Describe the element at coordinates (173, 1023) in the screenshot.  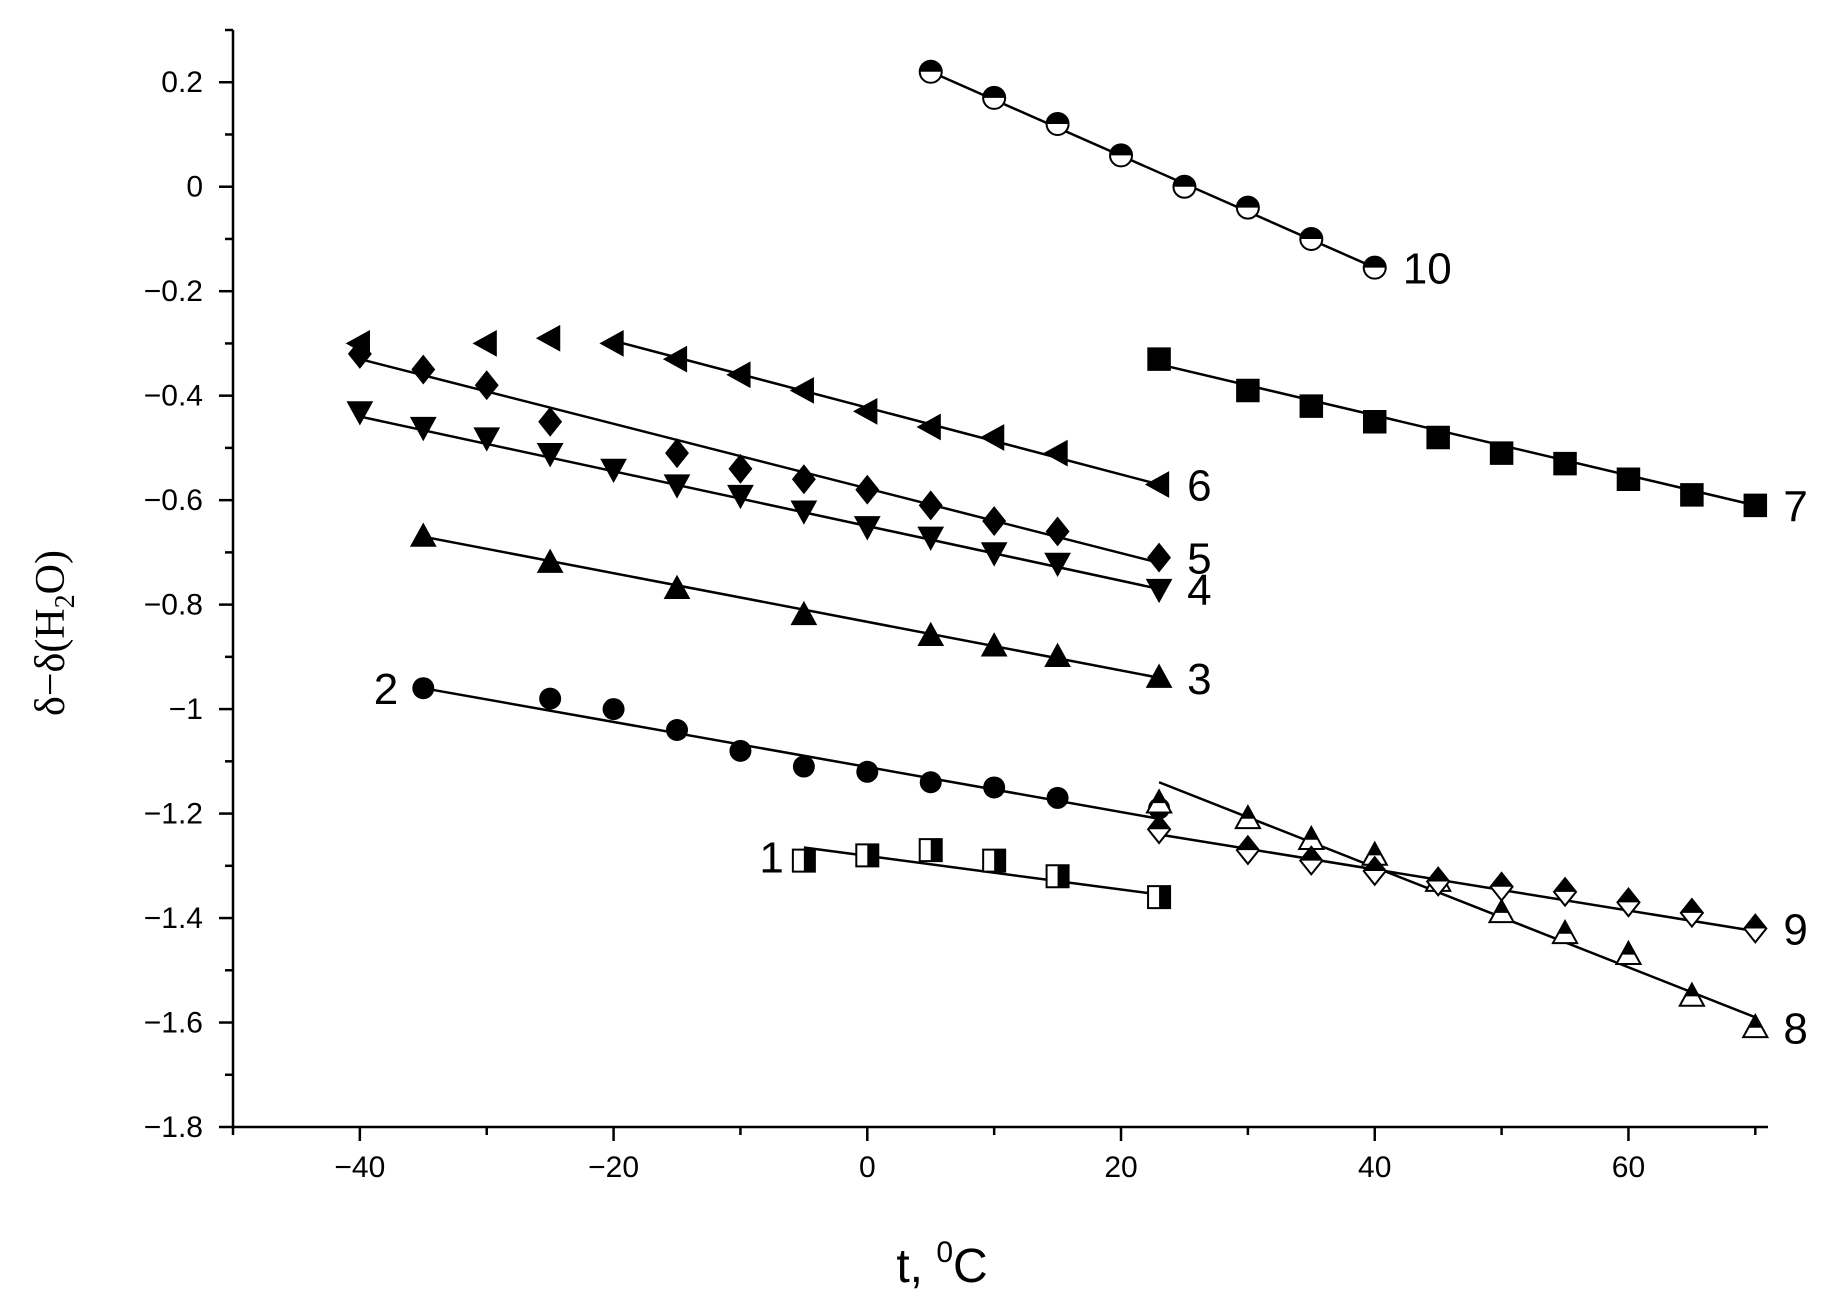
I see `y-tick-label: −1.6` at that location.